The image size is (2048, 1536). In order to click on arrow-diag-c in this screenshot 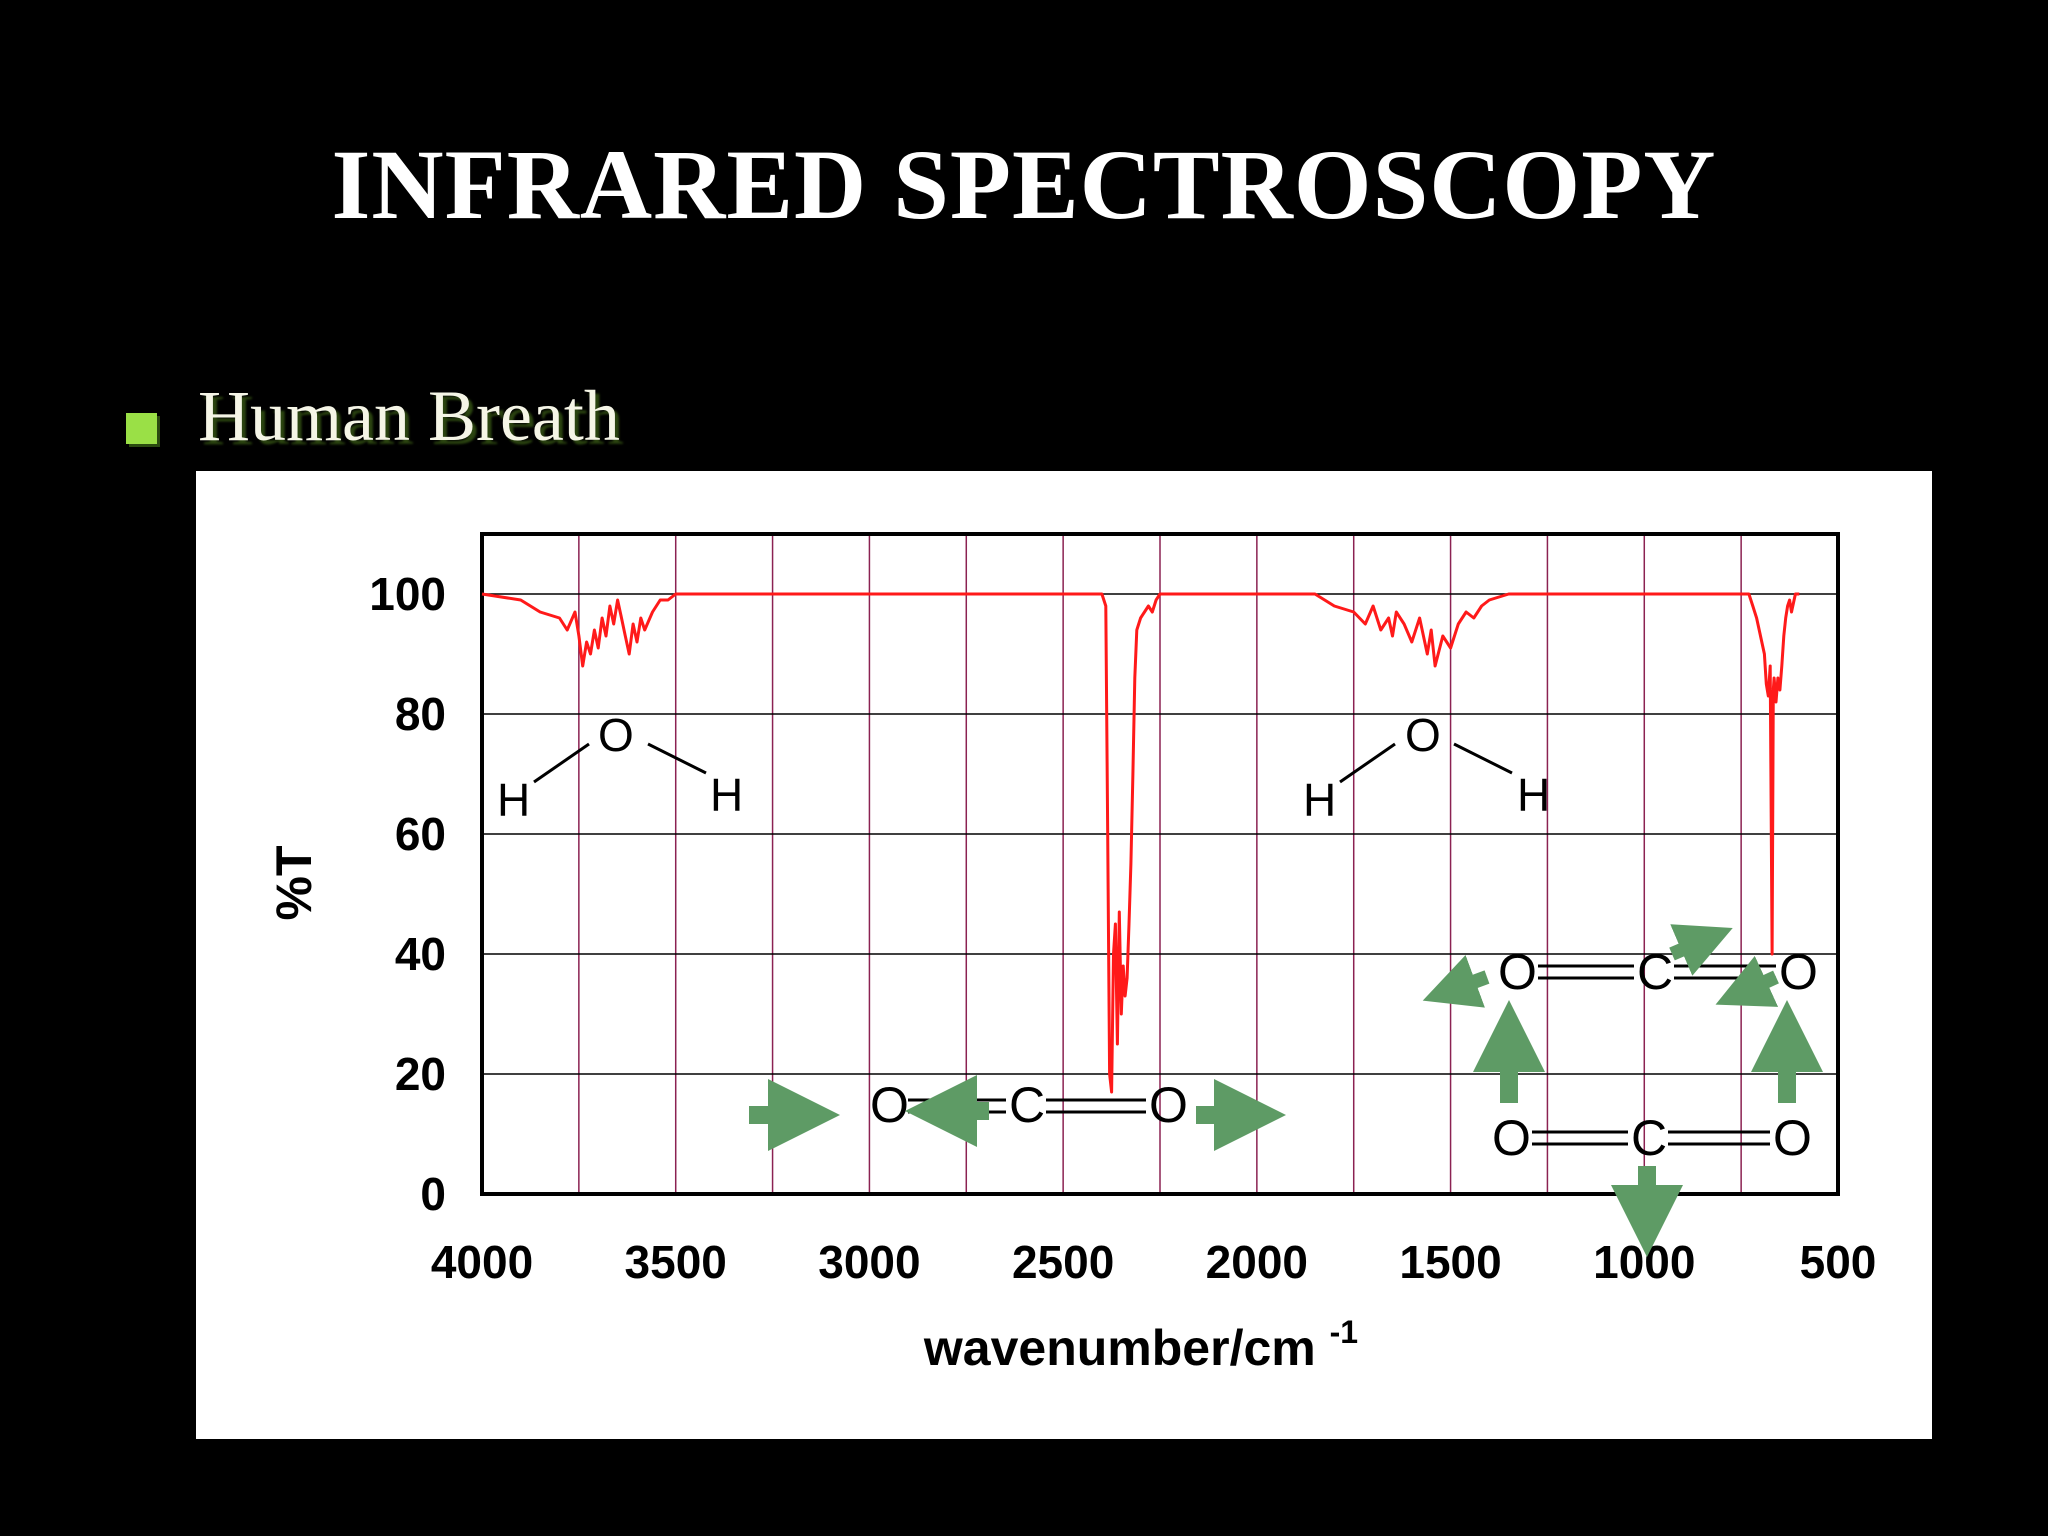, I will do `click(1701, 950)`.